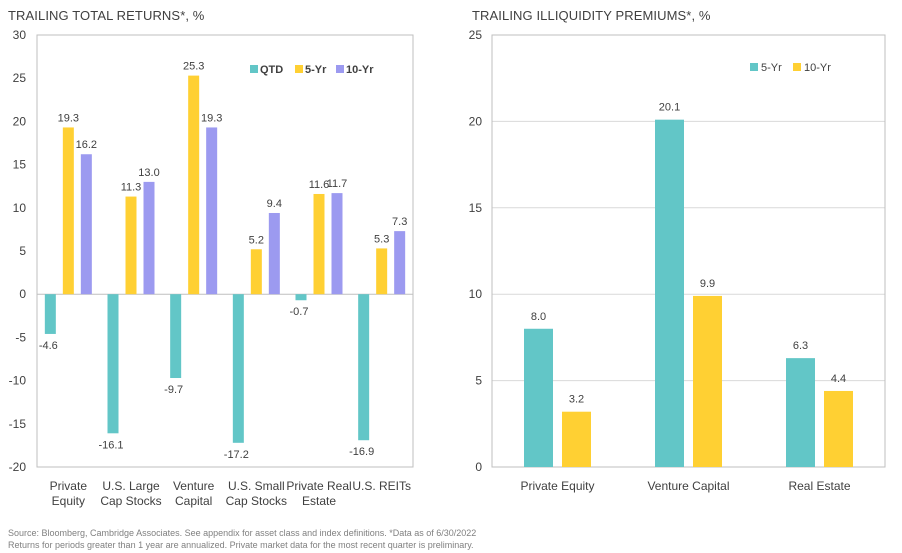 The width and height of the screenshot is (902, 553). I want to click on data-label: 25.3, so click(193, 67).